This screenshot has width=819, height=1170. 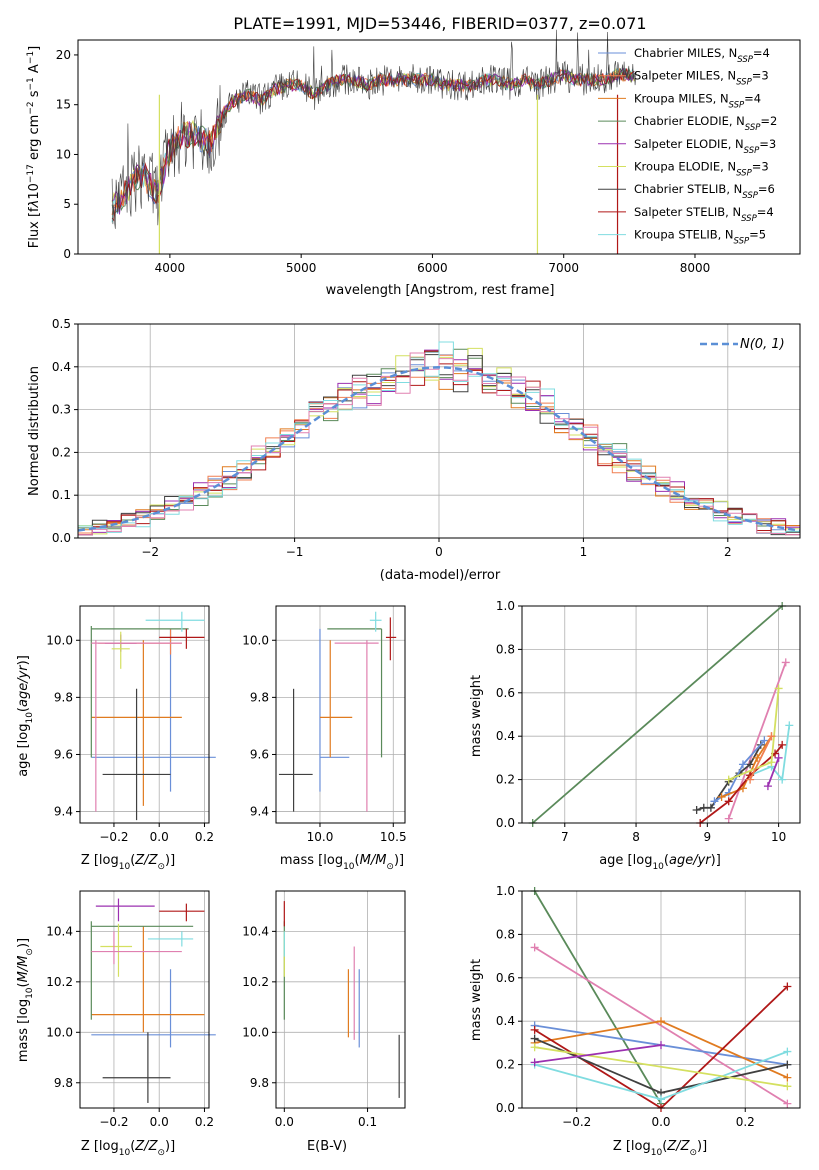 What do you see at coordinates (63, 55) in the screenshot?
I see `spectrum-ytick-label: 20` at bounding box center [63, 55].